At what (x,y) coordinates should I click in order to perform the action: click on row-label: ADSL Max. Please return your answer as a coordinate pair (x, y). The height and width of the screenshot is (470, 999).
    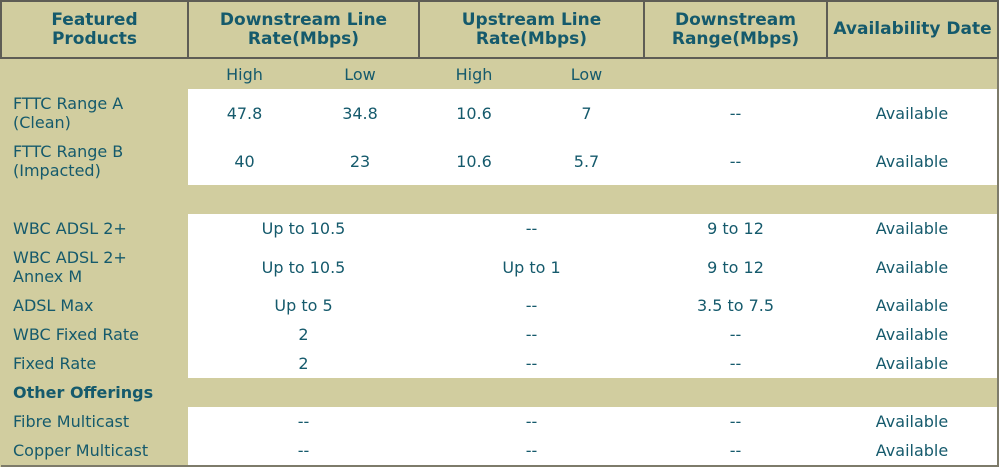
    Looking at the image, I should click on (53, 305).